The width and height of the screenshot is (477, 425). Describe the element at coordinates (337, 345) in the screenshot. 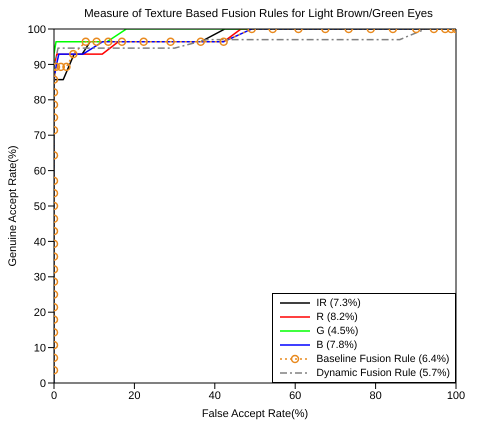

I see `legend-label: B (7.8%)` at that location.